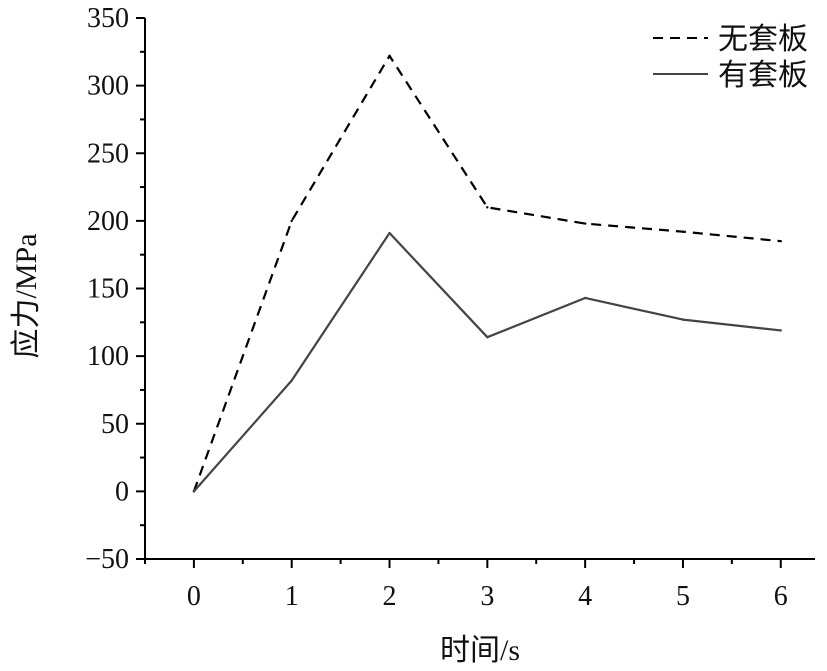  I want to click on x-tick-label: 6, so click(781, 596).